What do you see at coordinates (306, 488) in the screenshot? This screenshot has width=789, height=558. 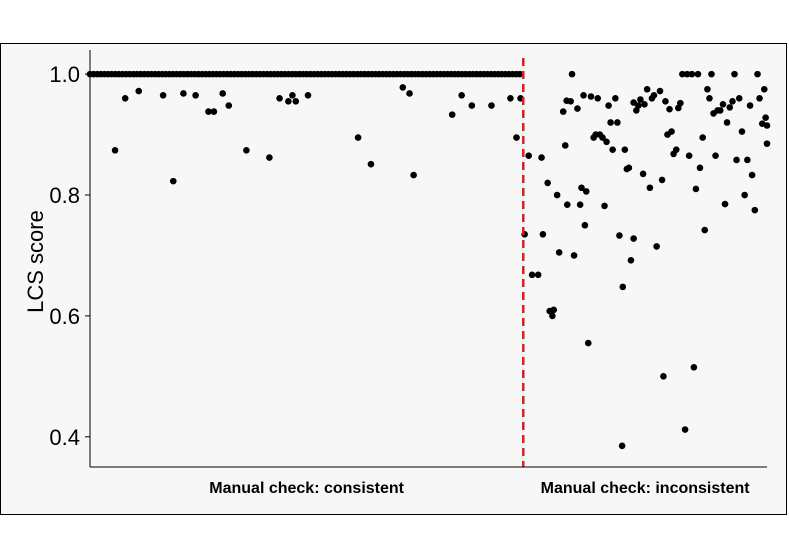 I see `category-label-consistent: Manual check: consistent` at bounding box center [306, 488].